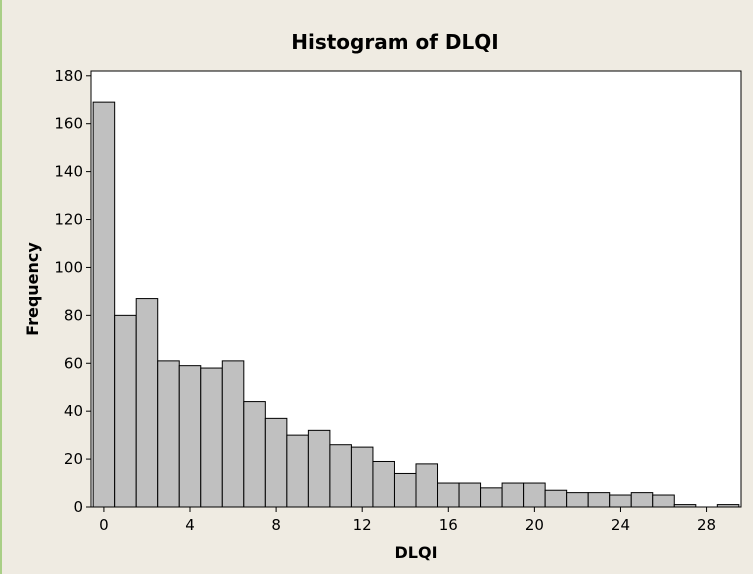 The height and width of the screenshot is (574, 753). What do you see at coordinates (73, 315) in the screenshot?
I see `y-tick-label: 80` at bounding box center [73, 315].